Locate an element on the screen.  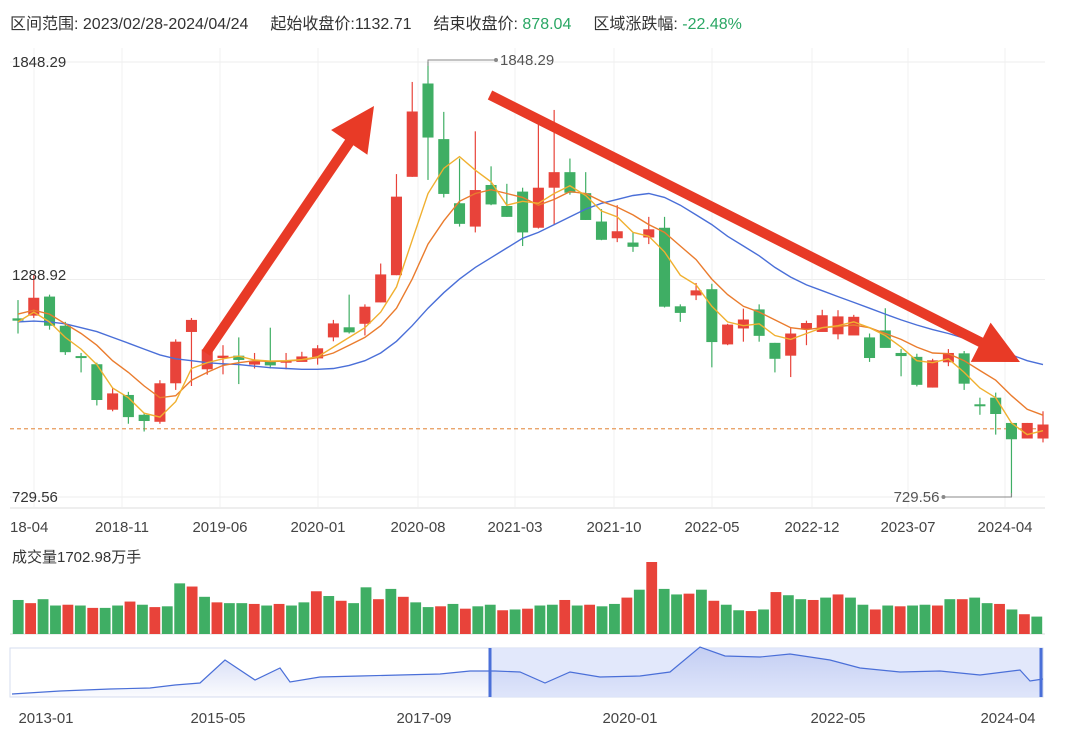
nav-label-4: 2022-05 is located at coordinates (837, 718).